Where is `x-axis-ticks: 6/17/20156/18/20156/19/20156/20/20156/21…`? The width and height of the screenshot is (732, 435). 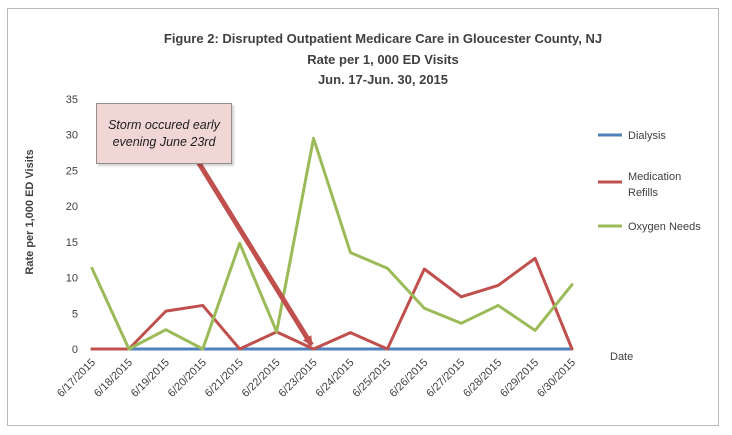 x-axis-ticks: 6/17/20156/18/20156/19/20156/20/20156/21… is located at coordinates (316, 378).